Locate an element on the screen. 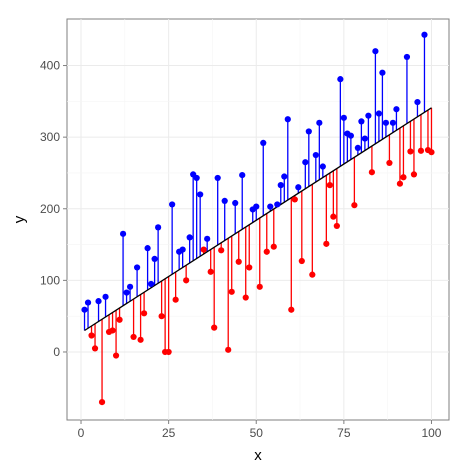 The width and height of the screenshot is (474, 473). y-axis-title: y is located at coordinates (19, 219).